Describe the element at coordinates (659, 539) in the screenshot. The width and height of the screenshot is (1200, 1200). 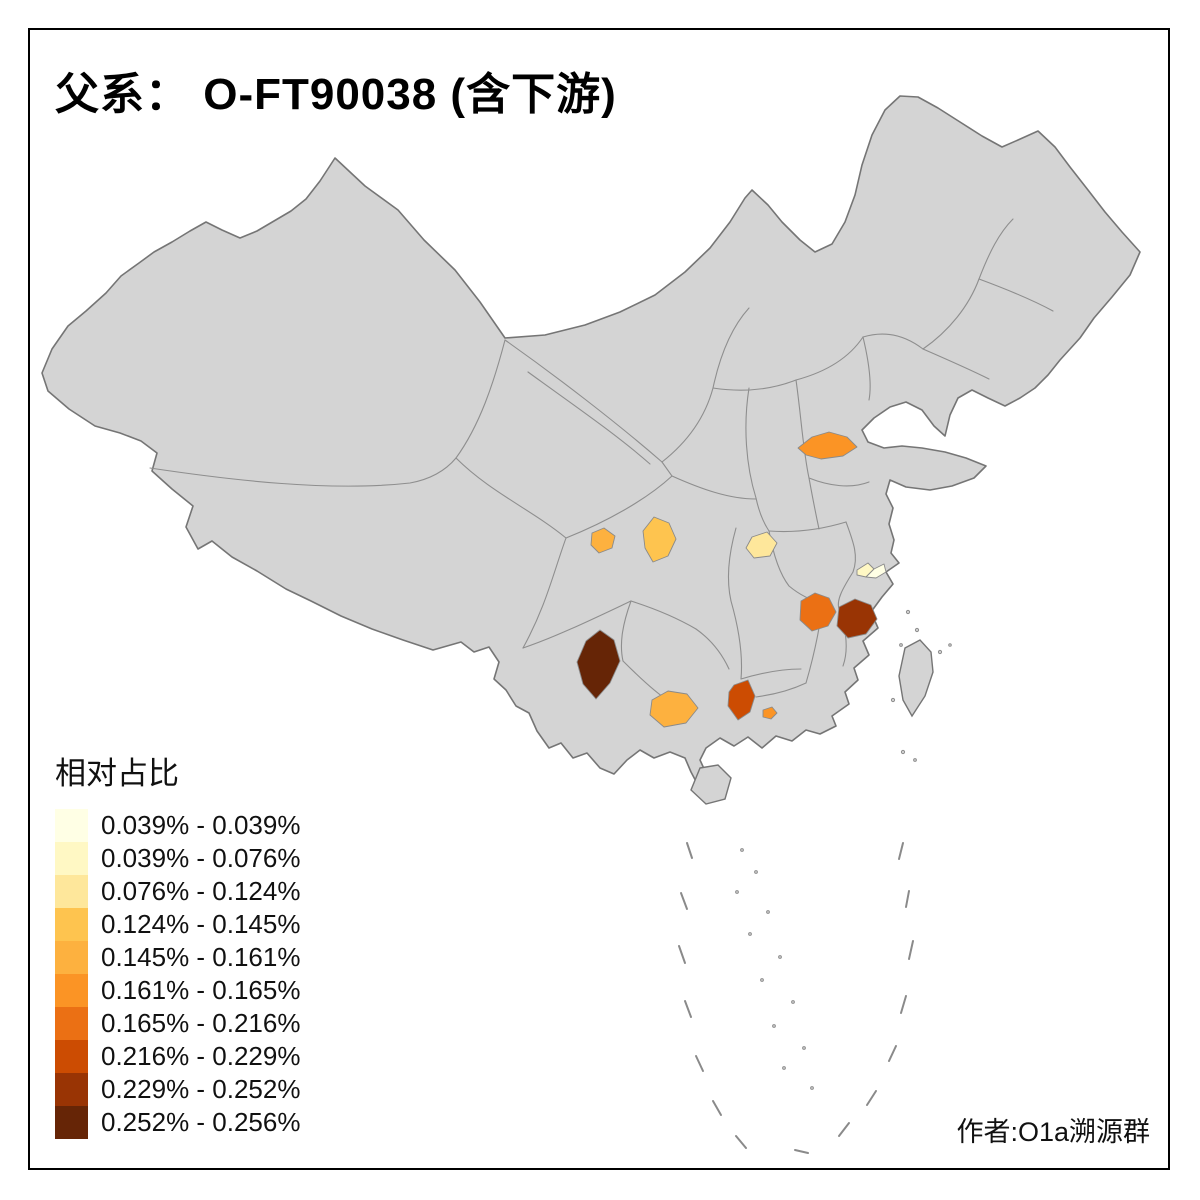
I see `region-sichuan-east` at that location.